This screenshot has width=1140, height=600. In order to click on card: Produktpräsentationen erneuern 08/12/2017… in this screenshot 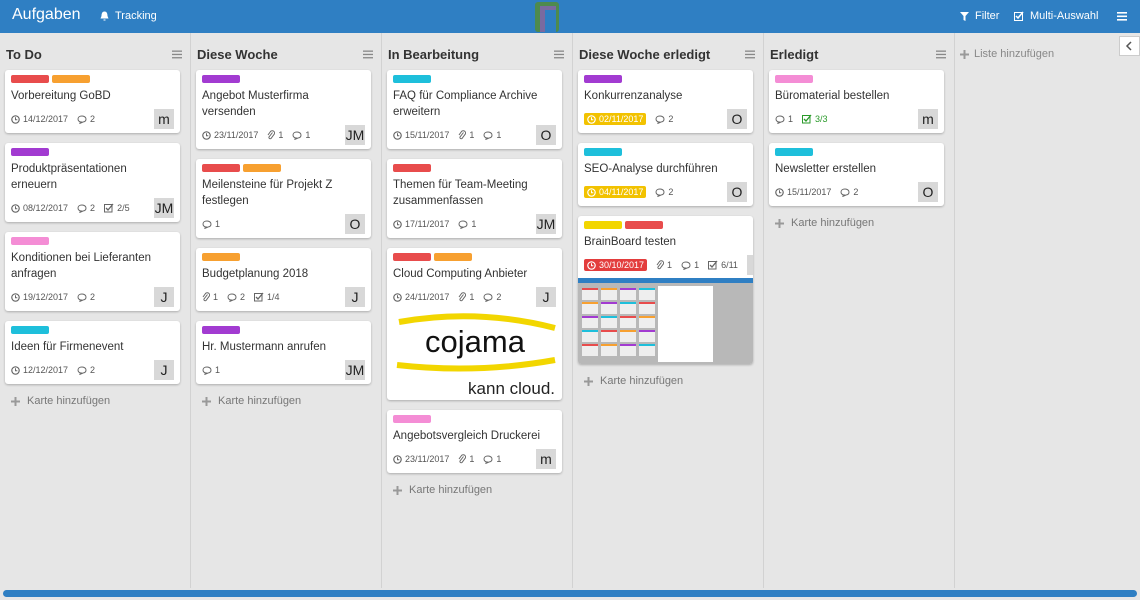, I will do `click(92, 182)`.